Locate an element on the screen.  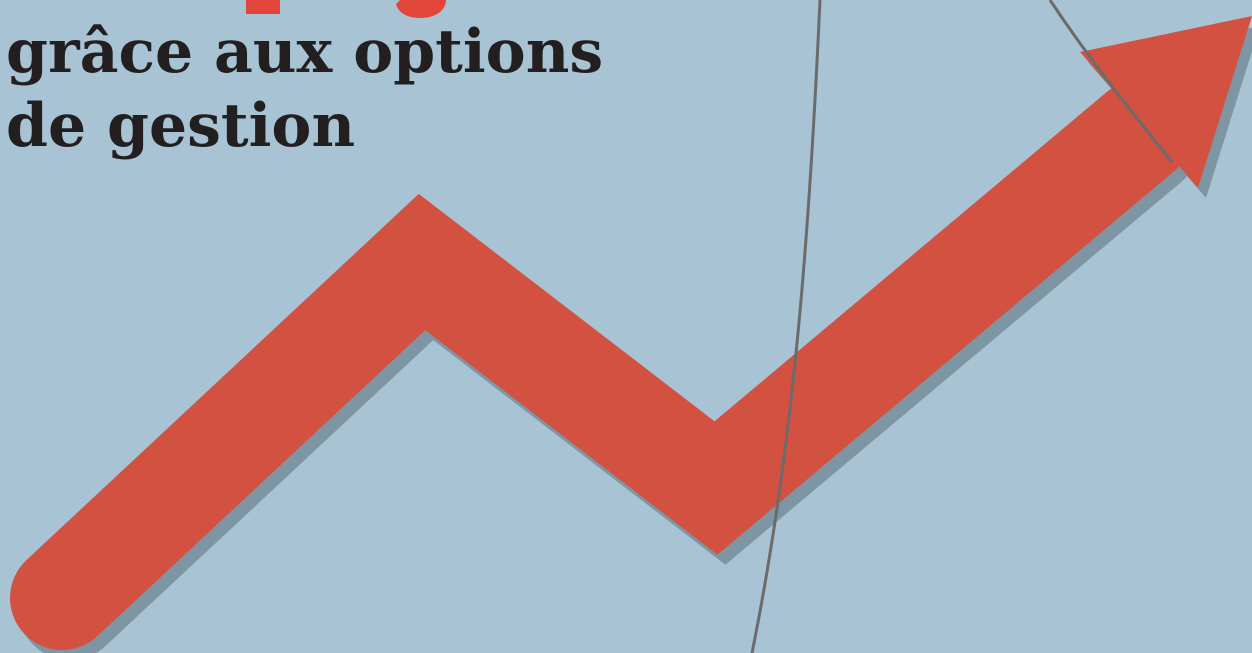
headline-line: grâce aux options is located at coordinates (304, 52).